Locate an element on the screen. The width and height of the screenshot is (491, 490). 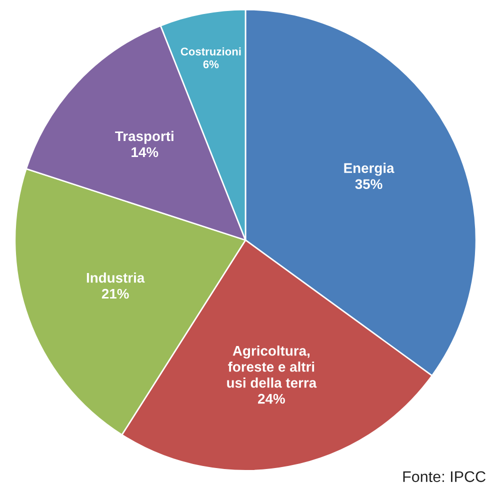
slice-label: Trasporti is located at coordinates (144, 137).